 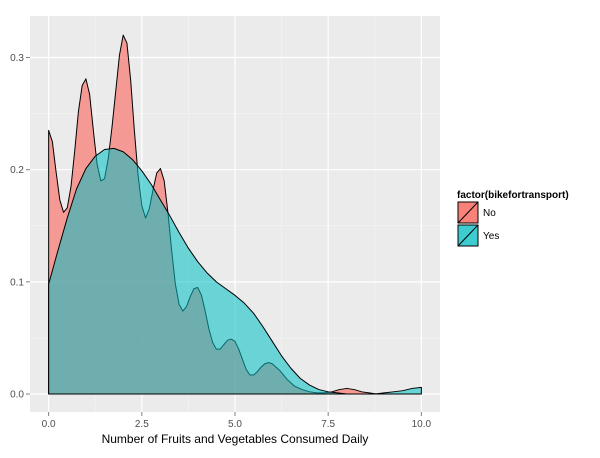 What do you see at coordinates (17, 282) in the screenshot?
I see `y-tick-label: 0.1` at bounding box center [17, 282].